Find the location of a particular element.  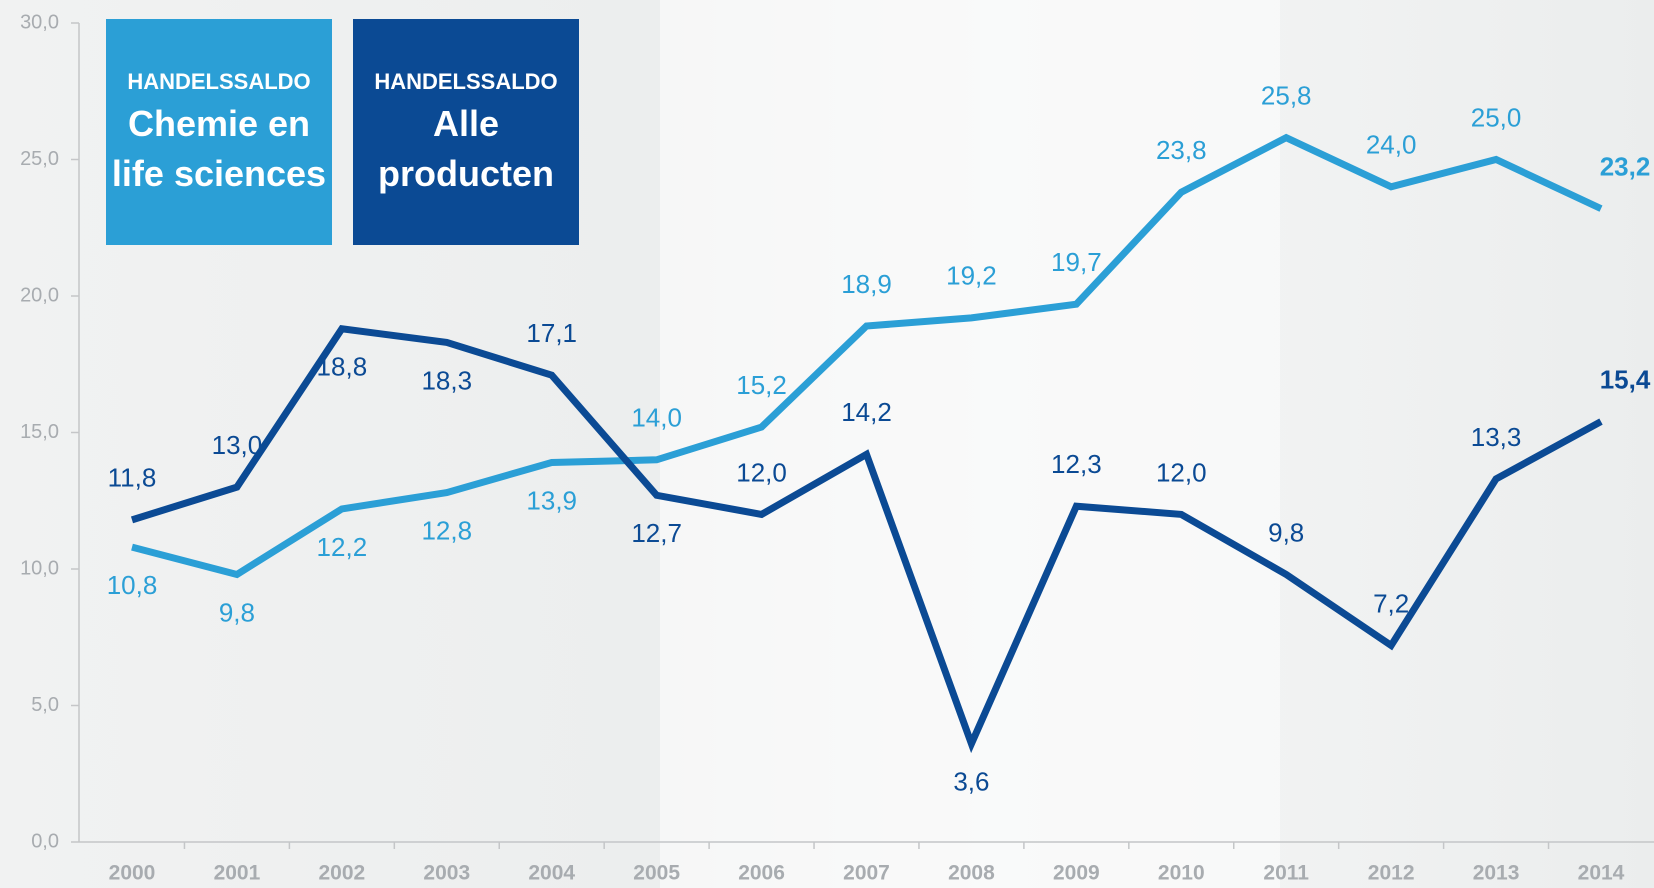

data-label: 13,0 is located at coordinates (237, 445).